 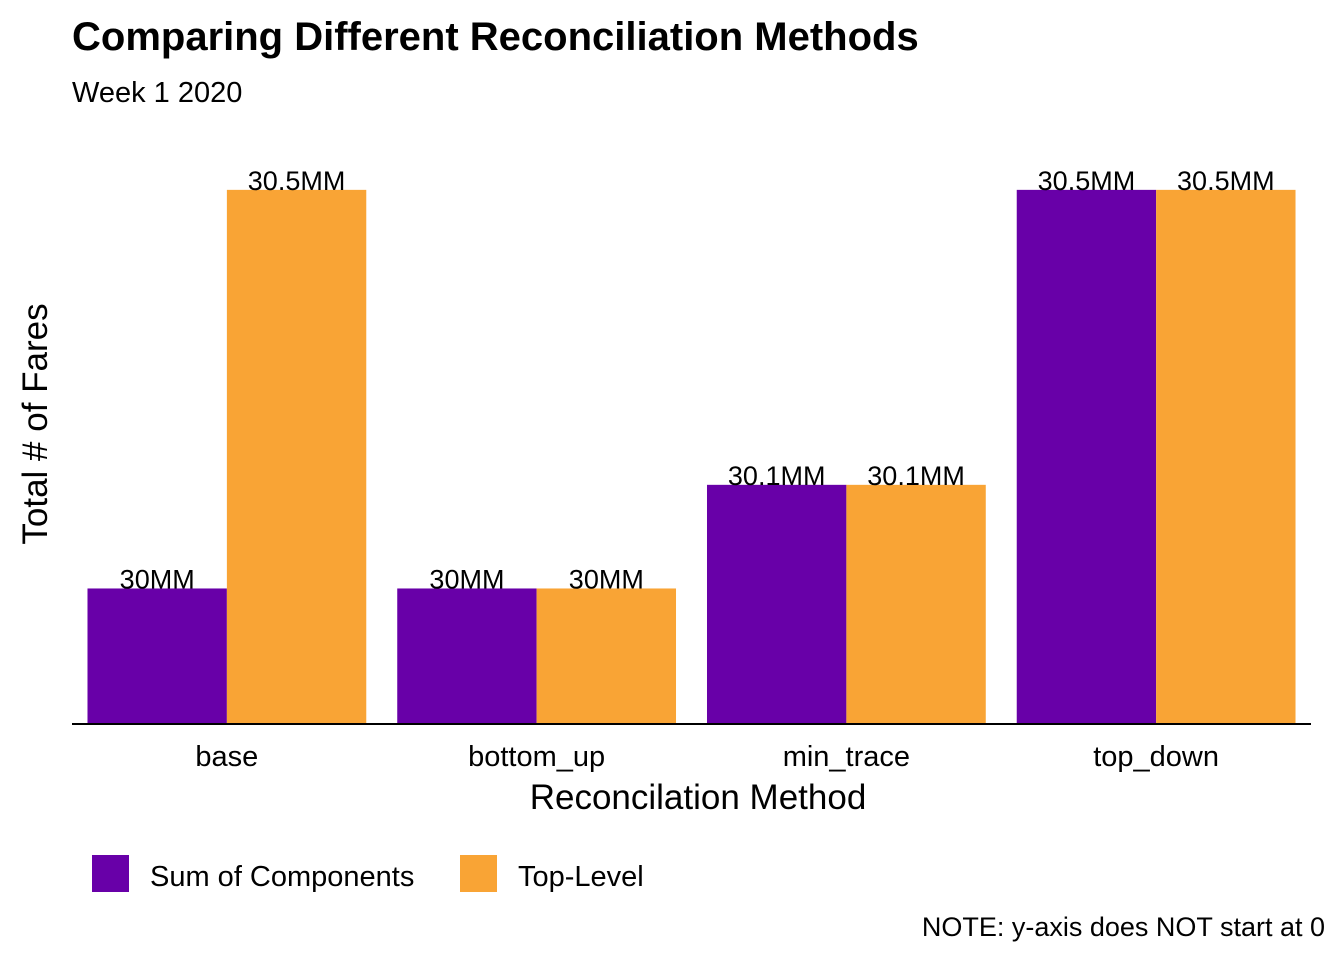 What do you see at coordinates (226, 757) in the screenshot?
I see `x-tick-label-base: base` at bounding box center [226, 757].